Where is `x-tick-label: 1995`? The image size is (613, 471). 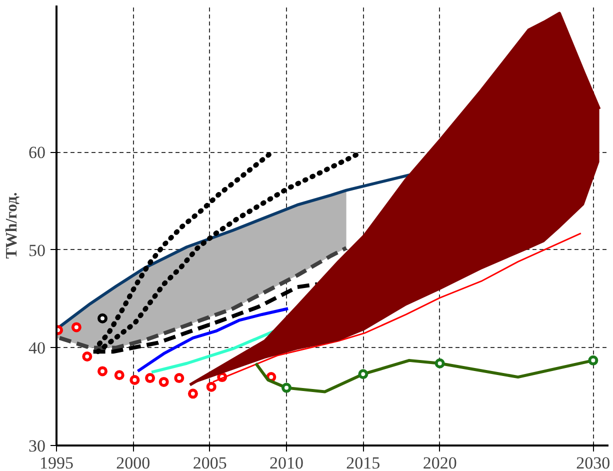 x-tick-label: 1995 is located at coordinates (57, 462).